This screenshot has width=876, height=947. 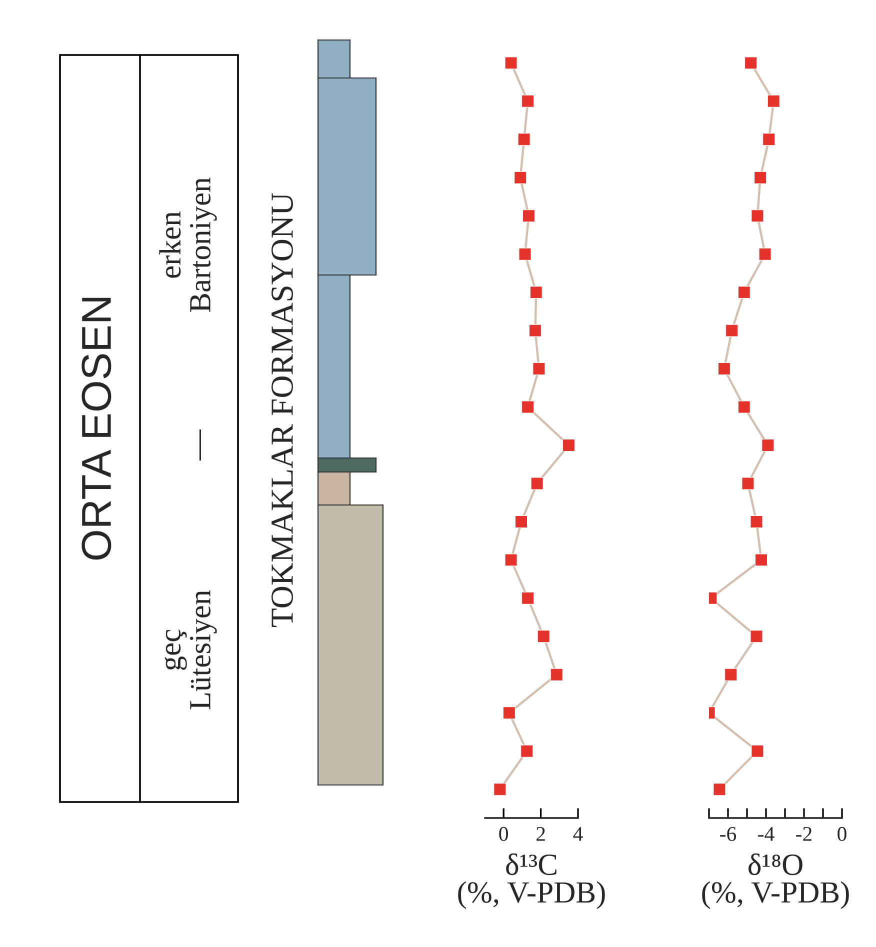 I want to click on x-tick-label: 4, so click(x=578, y=834).